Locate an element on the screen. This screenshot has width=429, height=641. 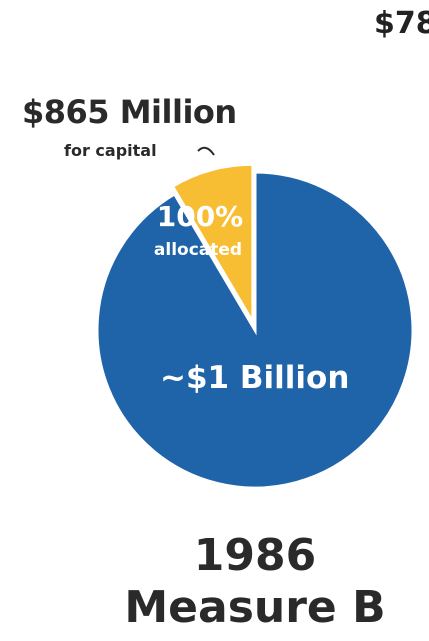
capital-amount-label: $865 Million is located at coordinates (129, 112).